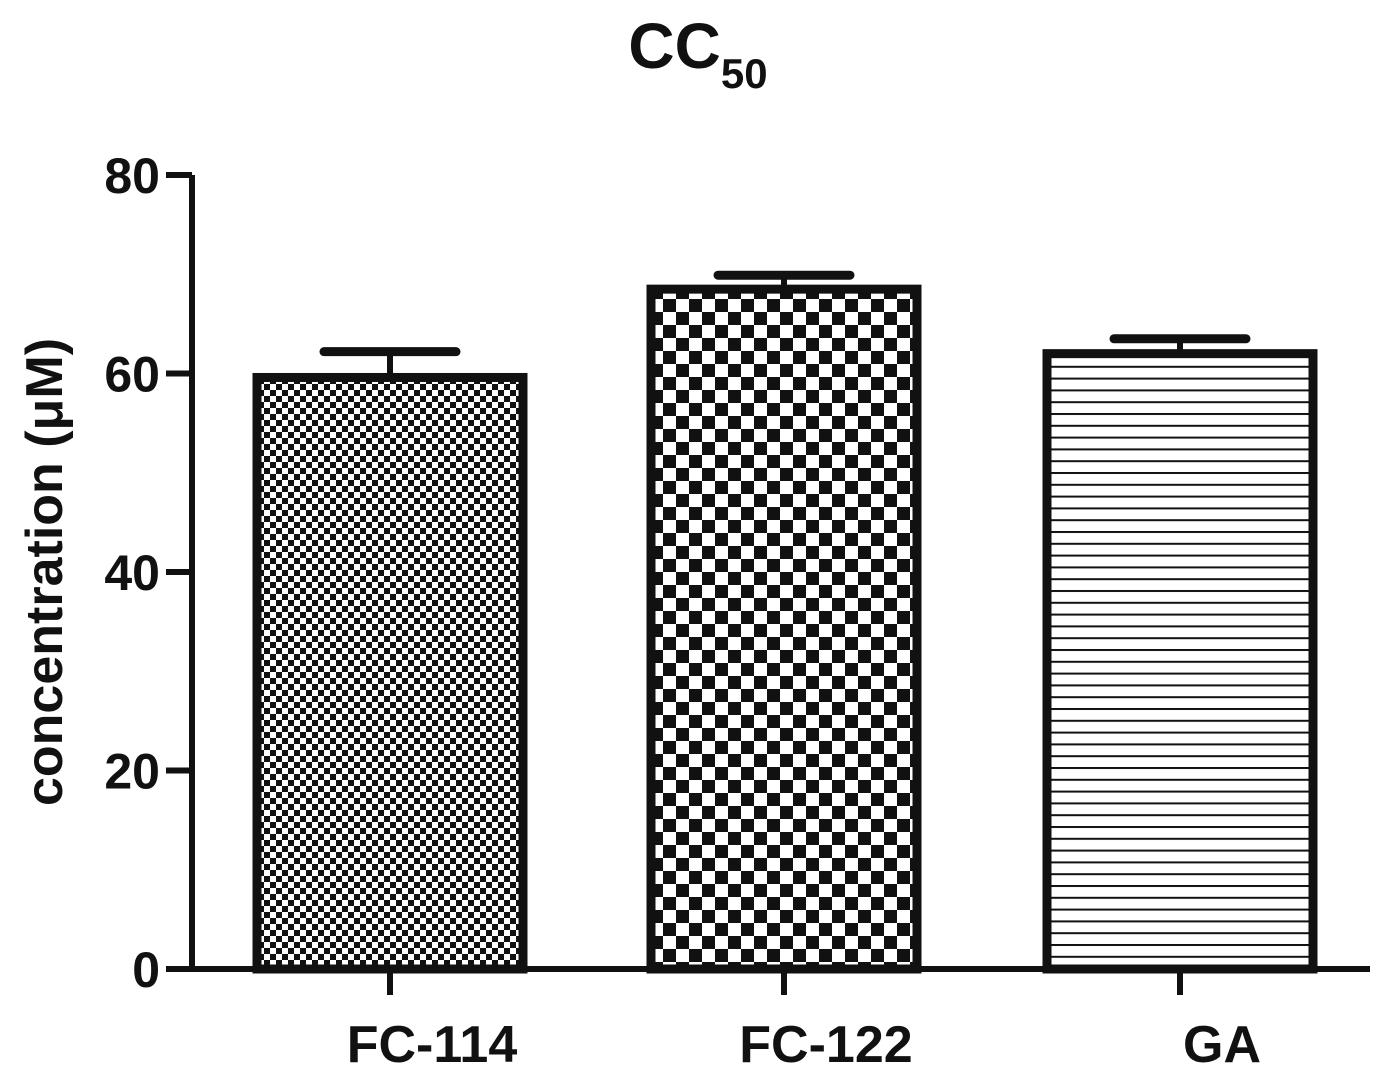 The width and height of the screenshot is (1397, 1085). I want to click on y-tick-label: 40, so click(132, 573).